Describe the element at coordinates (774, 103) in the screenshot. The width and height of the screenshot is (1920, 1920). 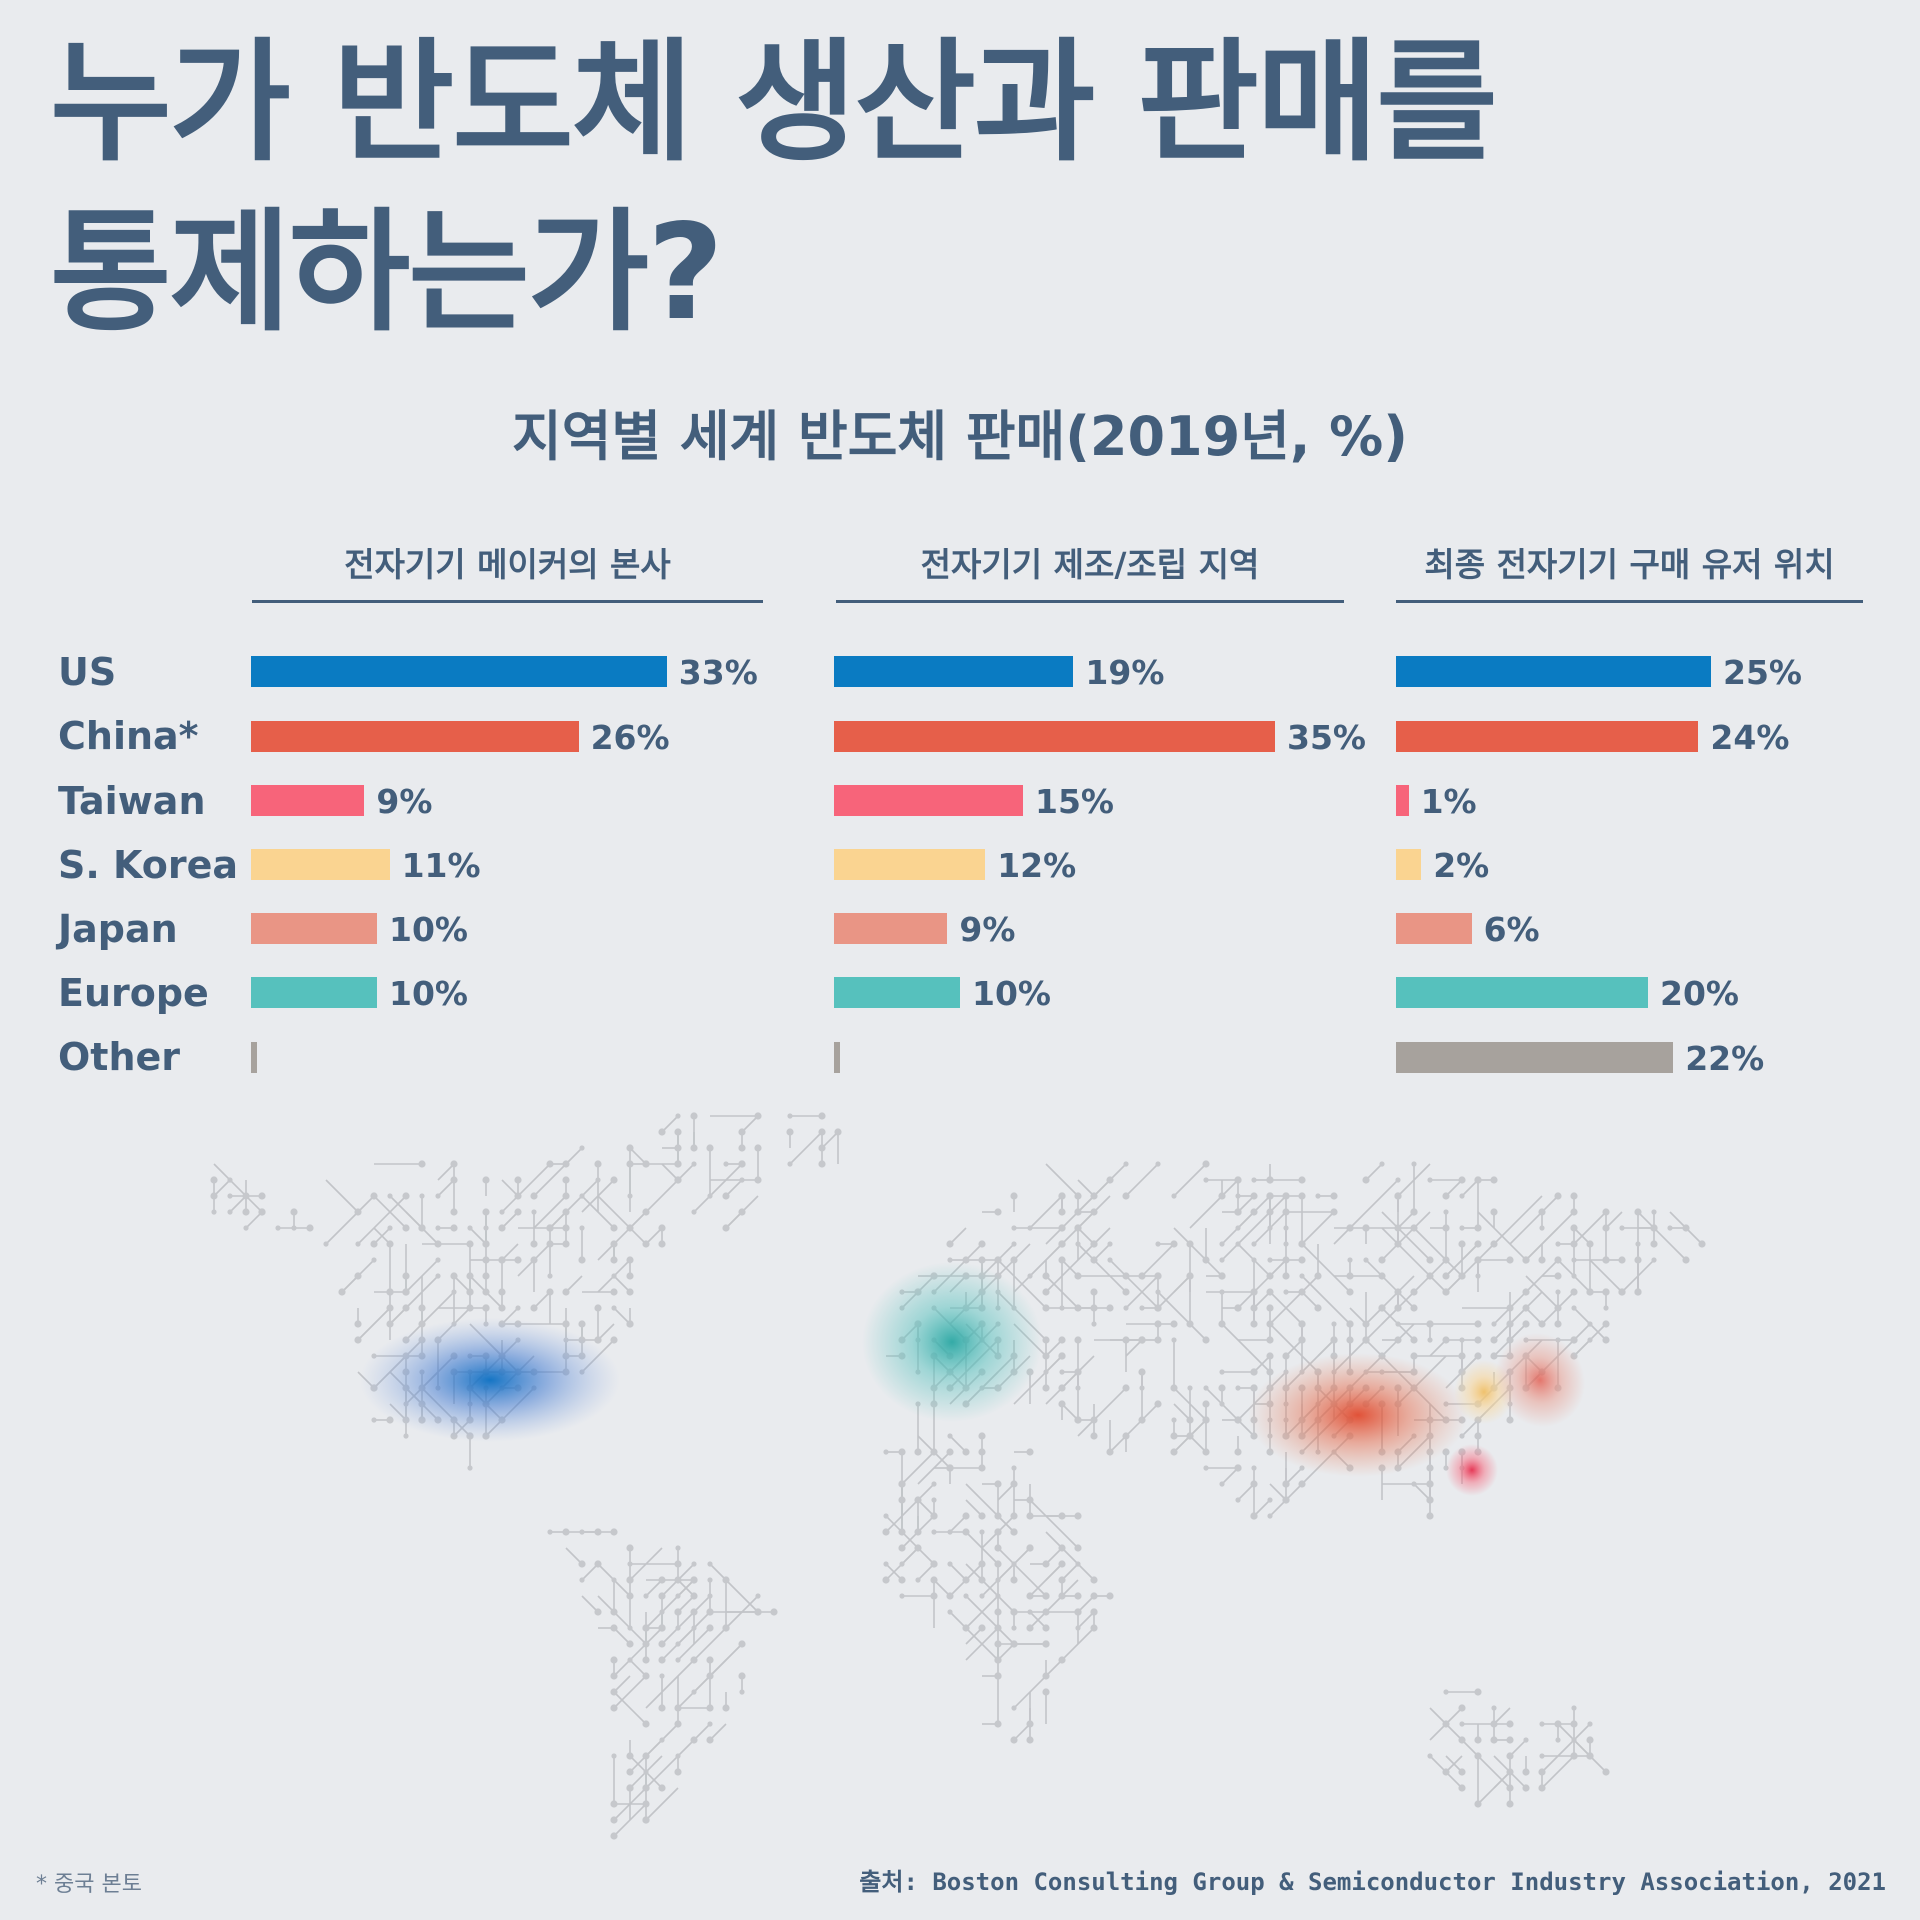
I see `title-line-1: 누가 반도체 생산과 판매를` at that location.